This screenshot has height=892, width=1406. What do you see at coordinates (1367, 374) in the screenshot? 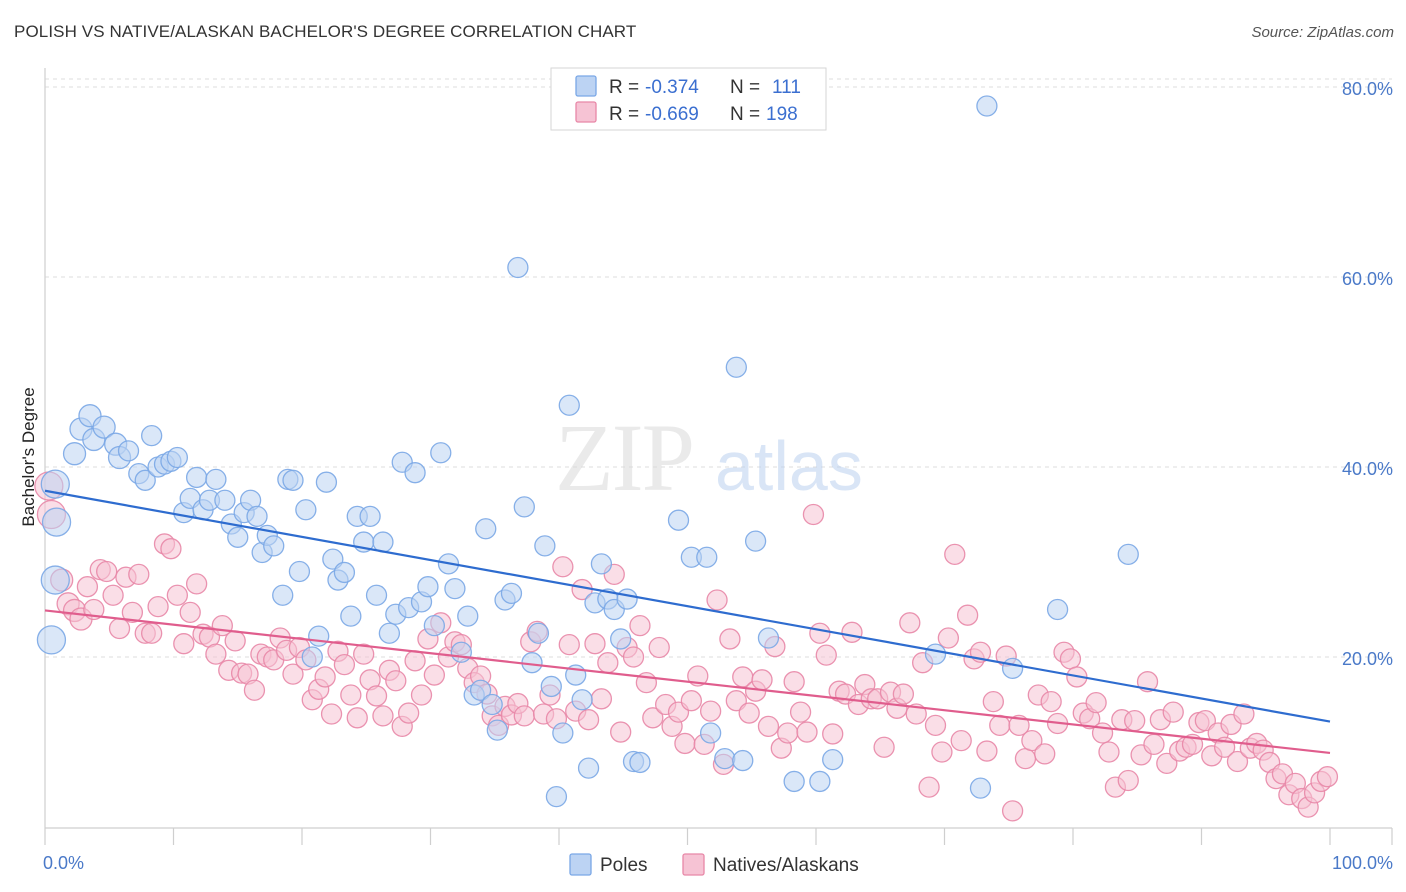
I see `y-tick-labels: 20.0% 40.0% 60.0% 80.0%` at bounding box center [1367, 374].